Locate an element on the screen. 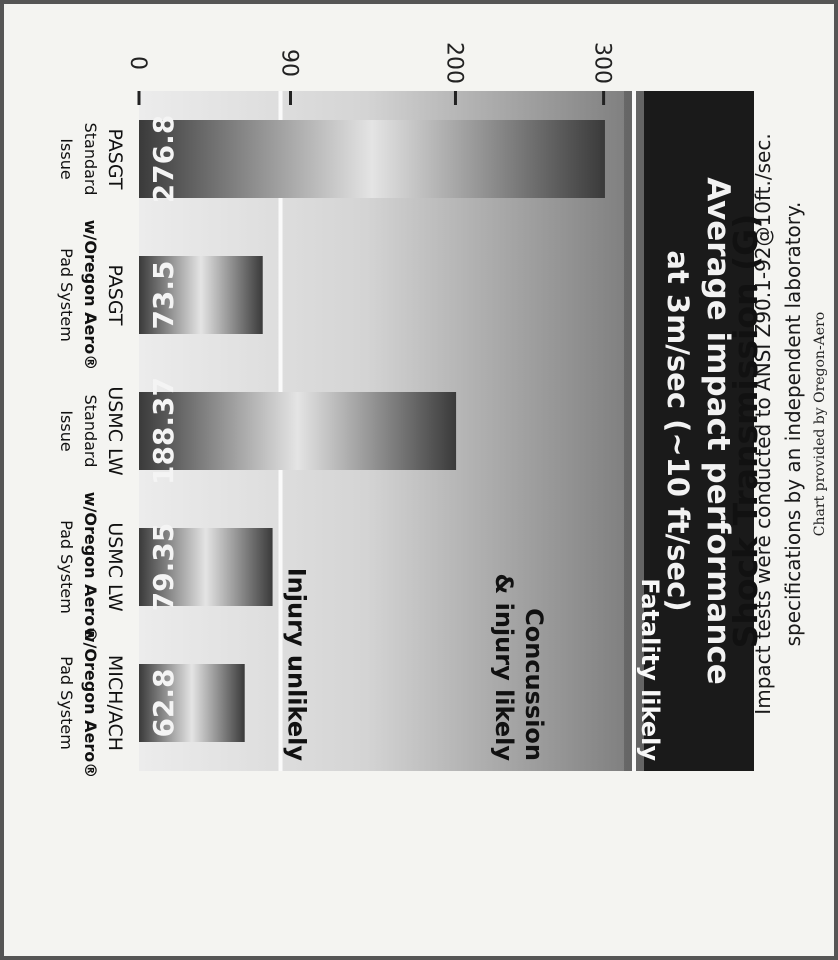 This screenshot has width=838, height=960. y-tick-label: 300 is located at coordinates (602, 63).